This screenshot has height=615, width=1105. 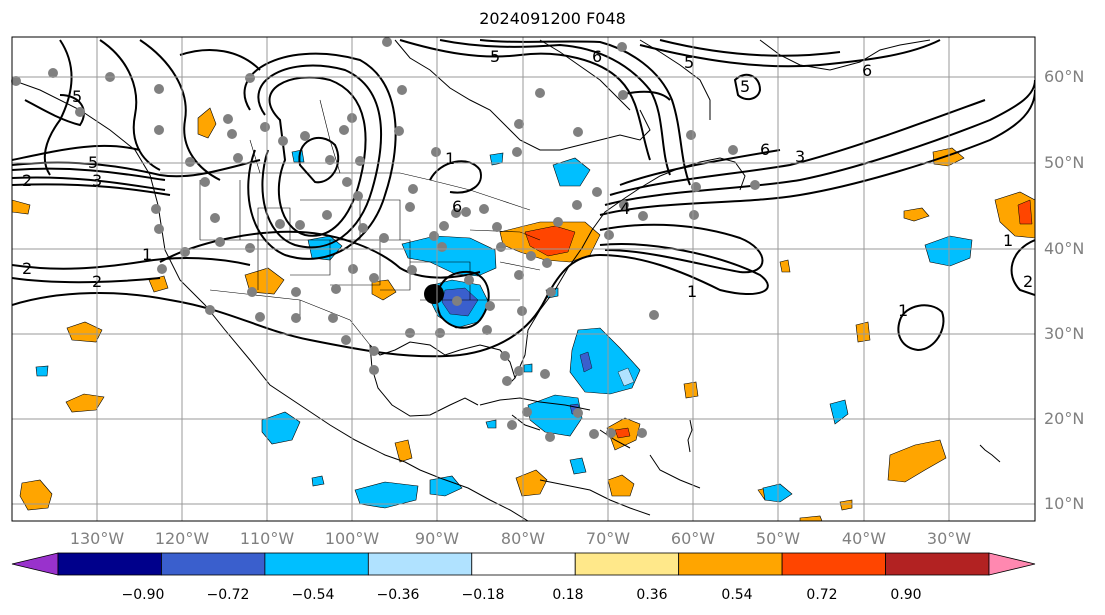 What do you see at coordinates (822, 595) in the screenshot?
I see `colorbar-tick-label: 0.72` at bounding box center [822, 595].